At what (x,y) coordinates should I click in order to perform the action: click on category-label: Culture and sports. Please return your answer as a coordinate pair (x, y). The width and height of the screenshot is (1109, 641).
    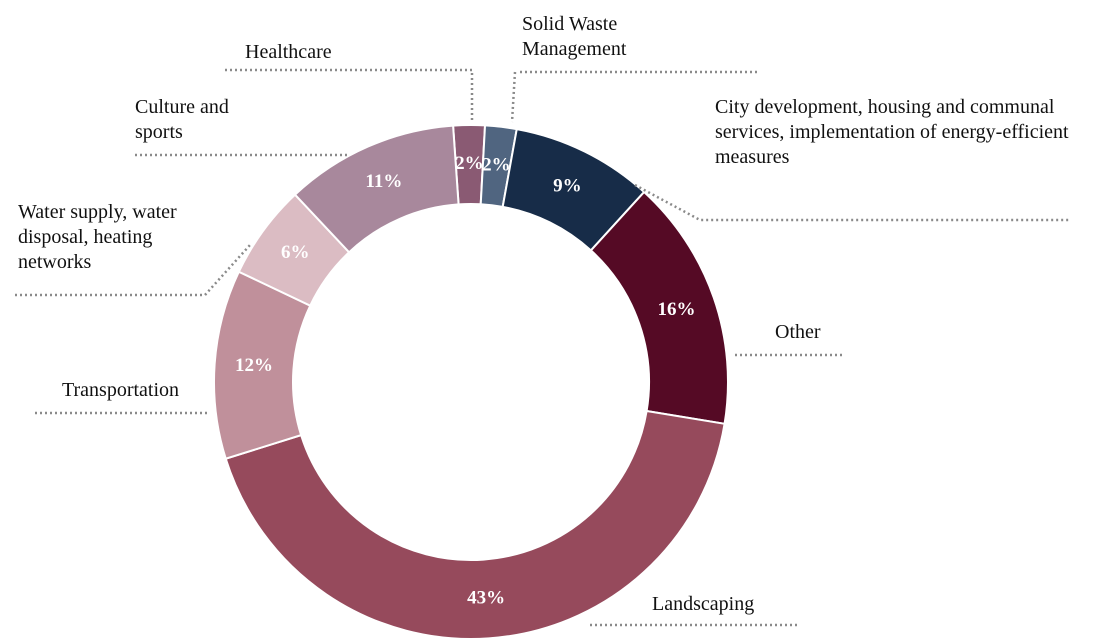
    Looking at the image, I should click on (182, 119).